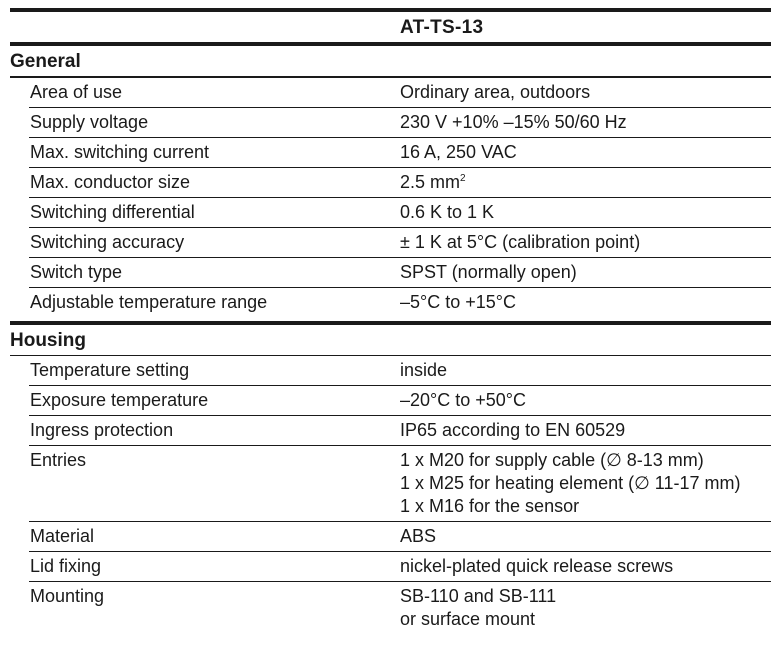 The width and height of the screenshot is (771, 665). Describe the element at coordinates (468, 619) in the screenshot. I see `value-line: or surface mount` at that location.